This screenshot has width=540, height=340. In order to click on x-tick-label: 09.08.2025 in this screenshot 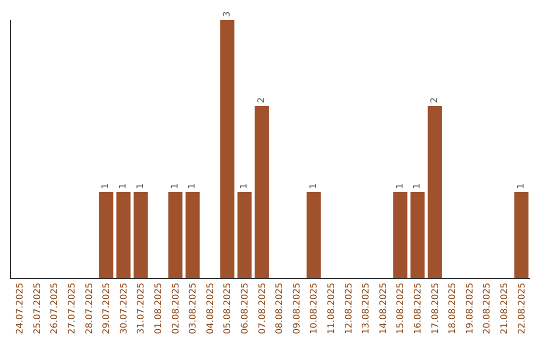, I will do `click(297, 308)`.